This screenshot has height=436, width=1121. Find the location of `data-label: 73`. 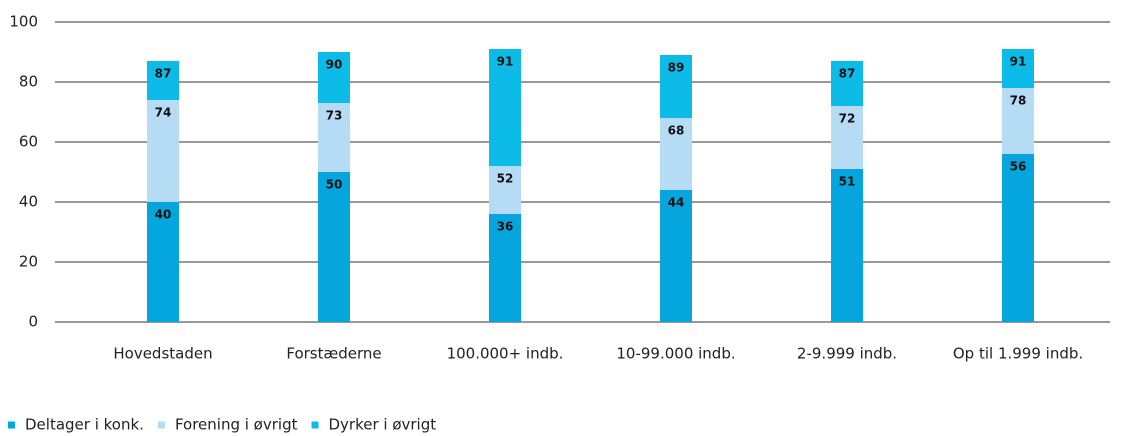

data-label: 73 is located at coordinates (334, 116).